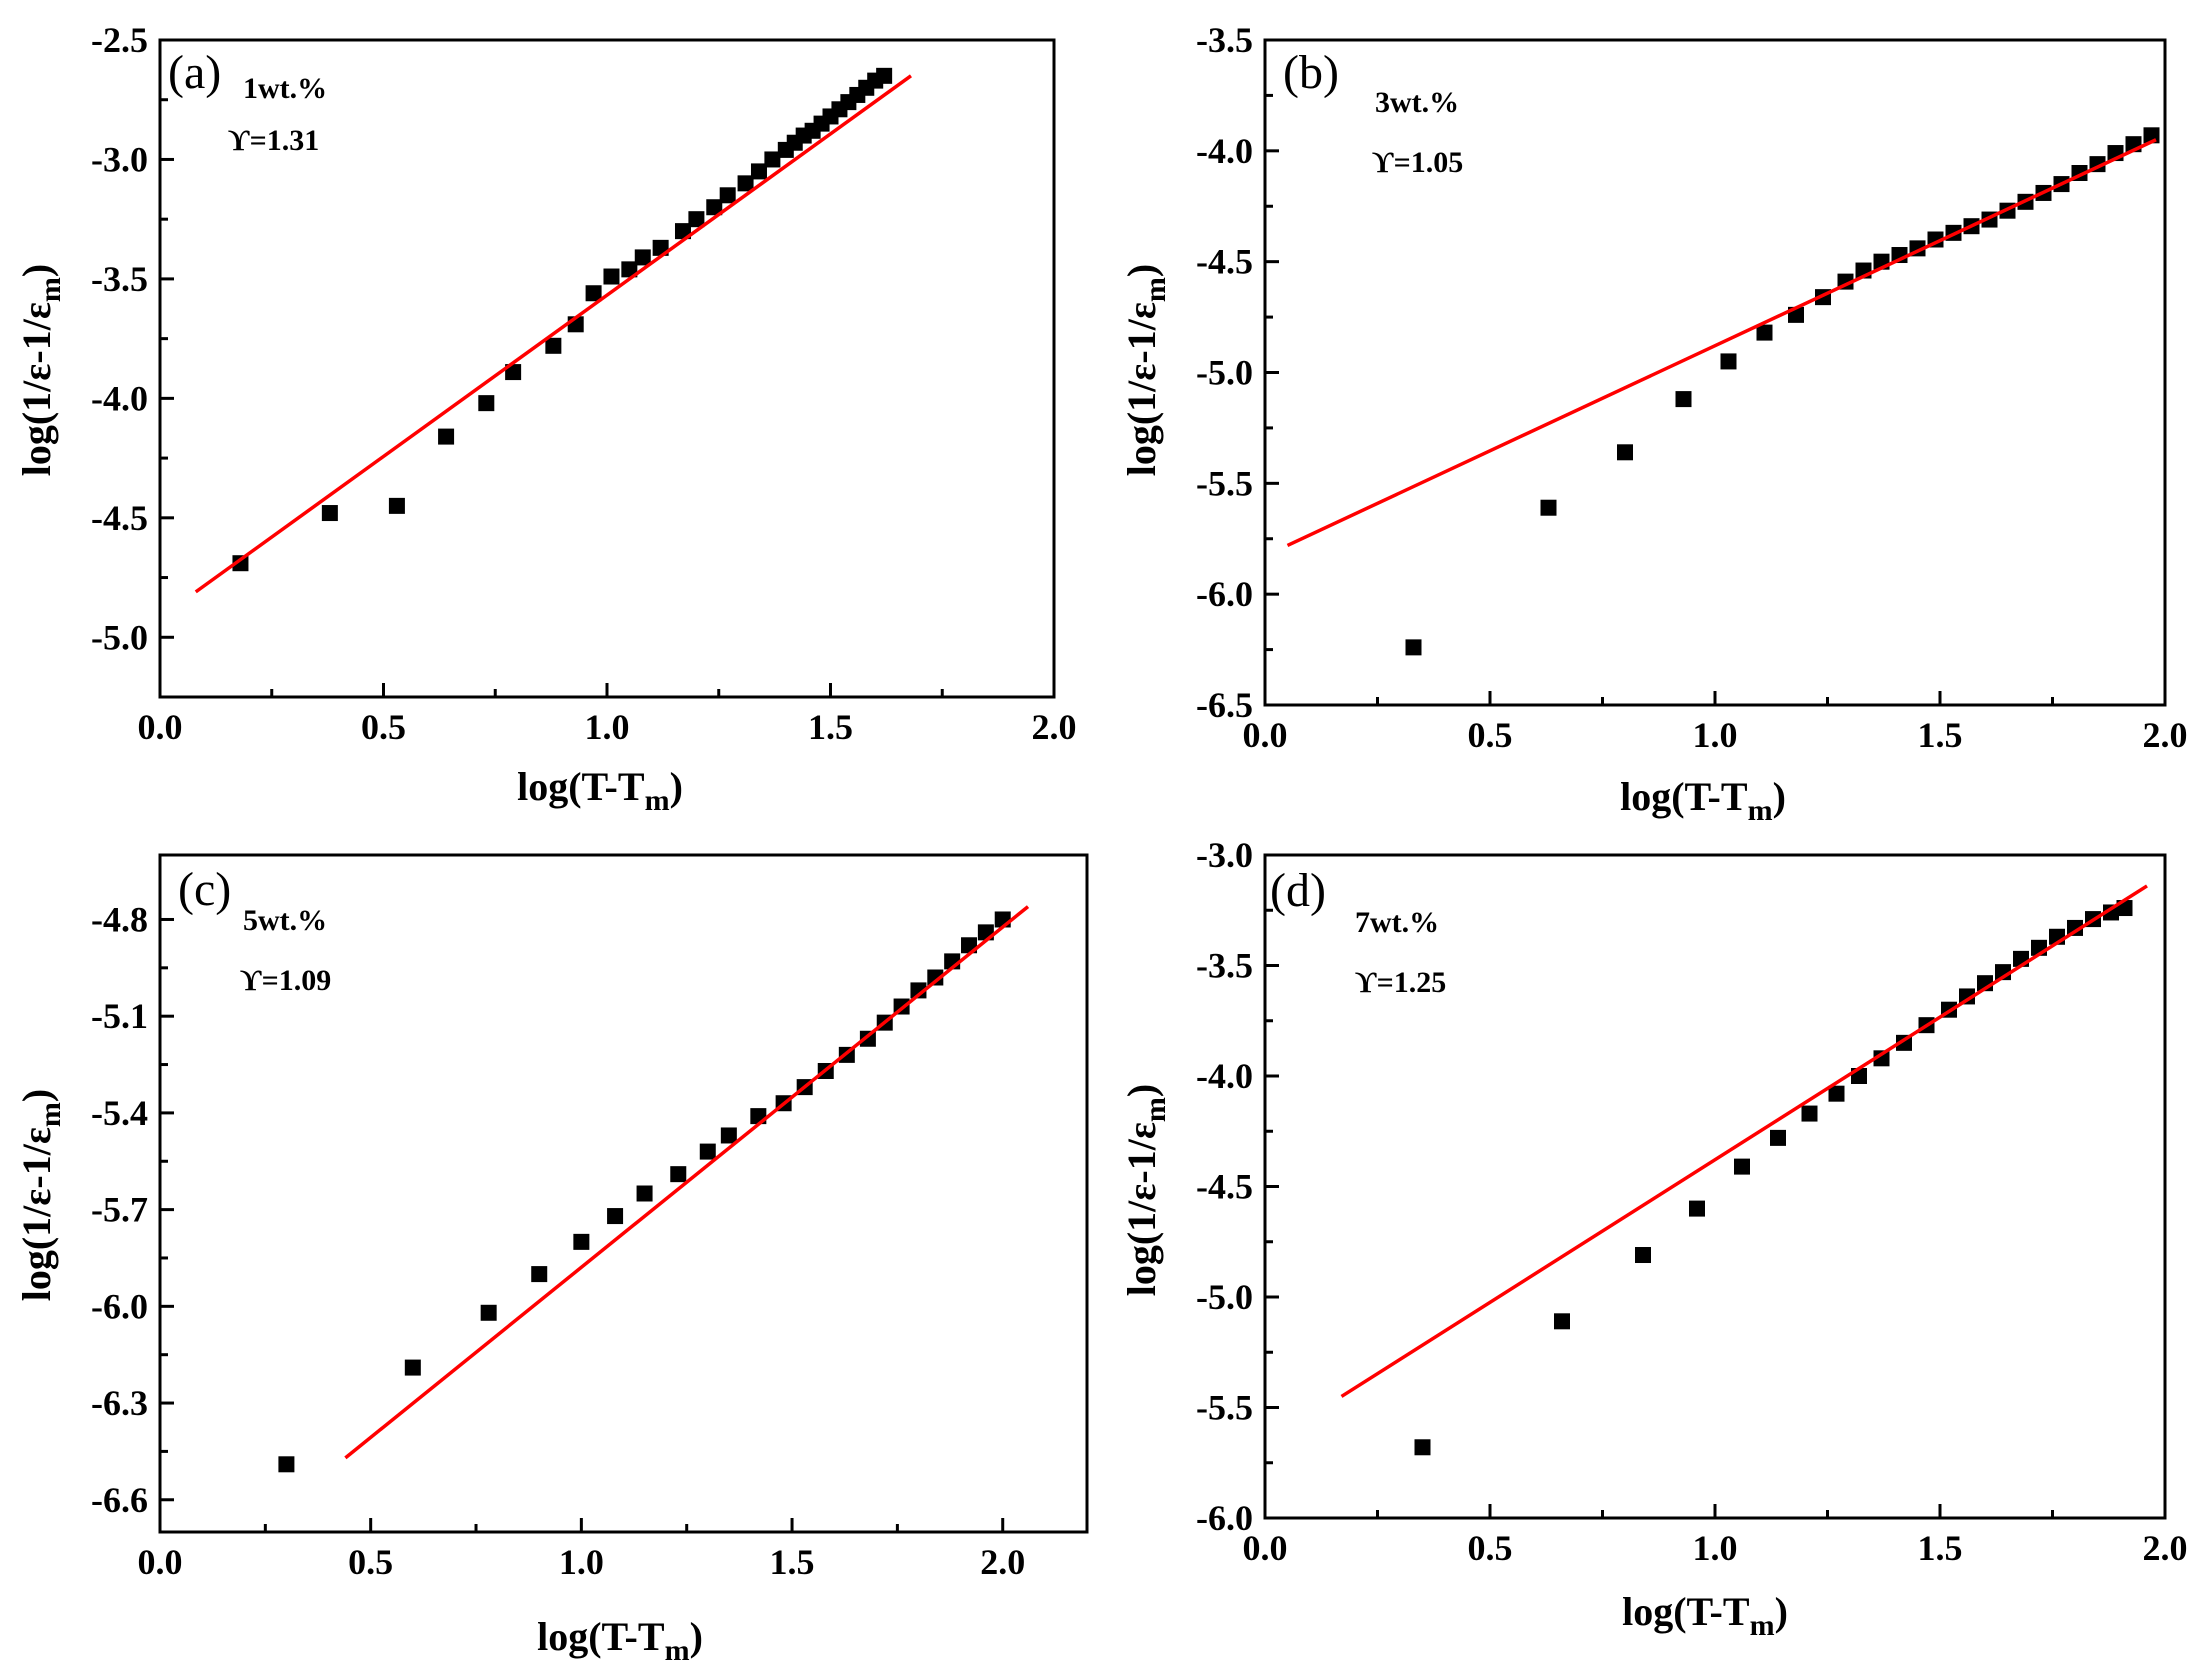 The image size is (2206, 1672). I want to click on panel-letter: (b), so click(1311, 72).